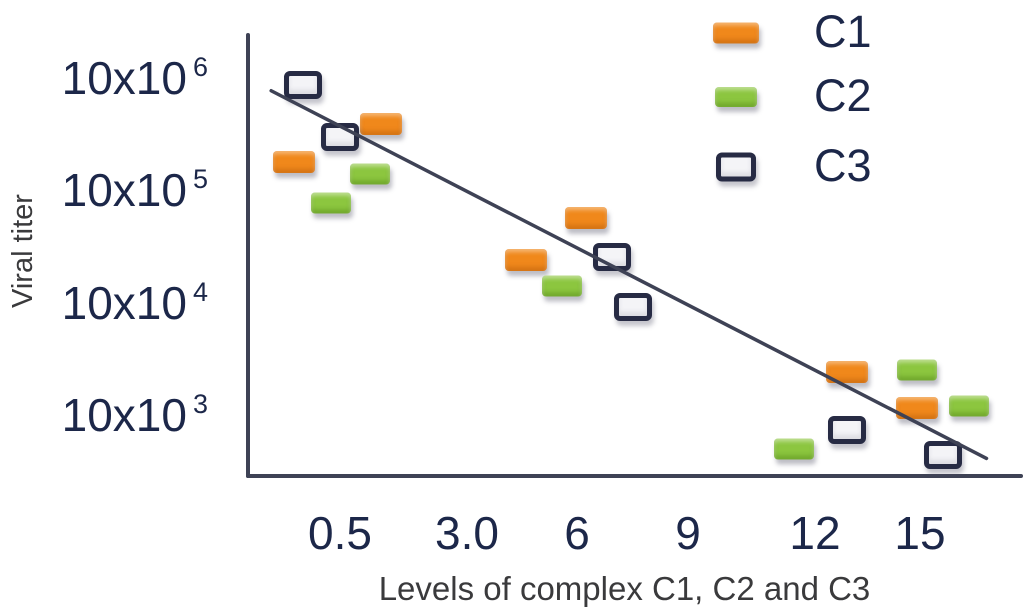 The width and height of the screenshot is (1023, 613). I want to click on x-tick-label: 12, so click(815, 533).